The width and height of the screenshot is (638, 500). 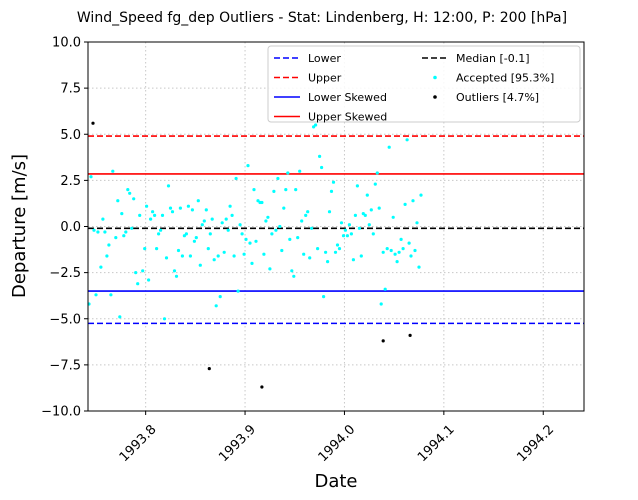 I want to click on legend-label: Outliers [4.7%], so click(x=497, y=97).